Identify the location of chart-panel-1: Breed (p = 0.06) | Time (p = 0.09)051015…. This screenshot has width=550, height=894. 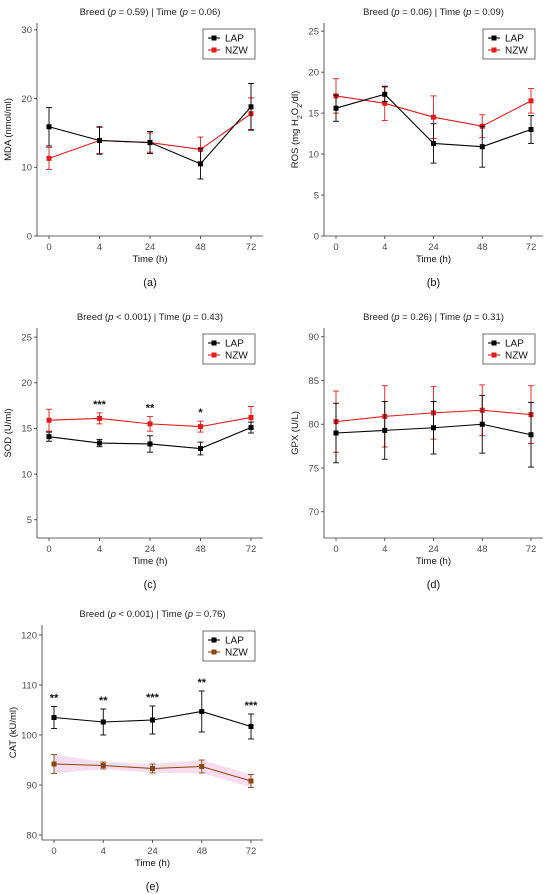
(416, 148).